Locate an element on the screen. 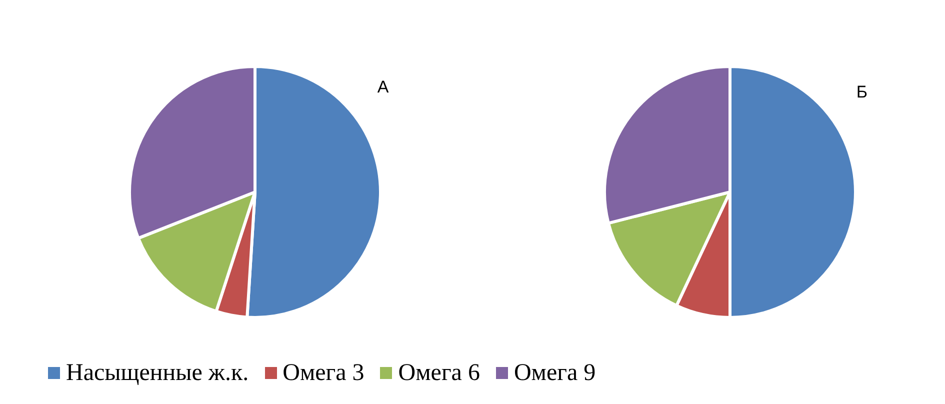 The image size is (945, 404). text: Б is located at coordinates (862, 92).